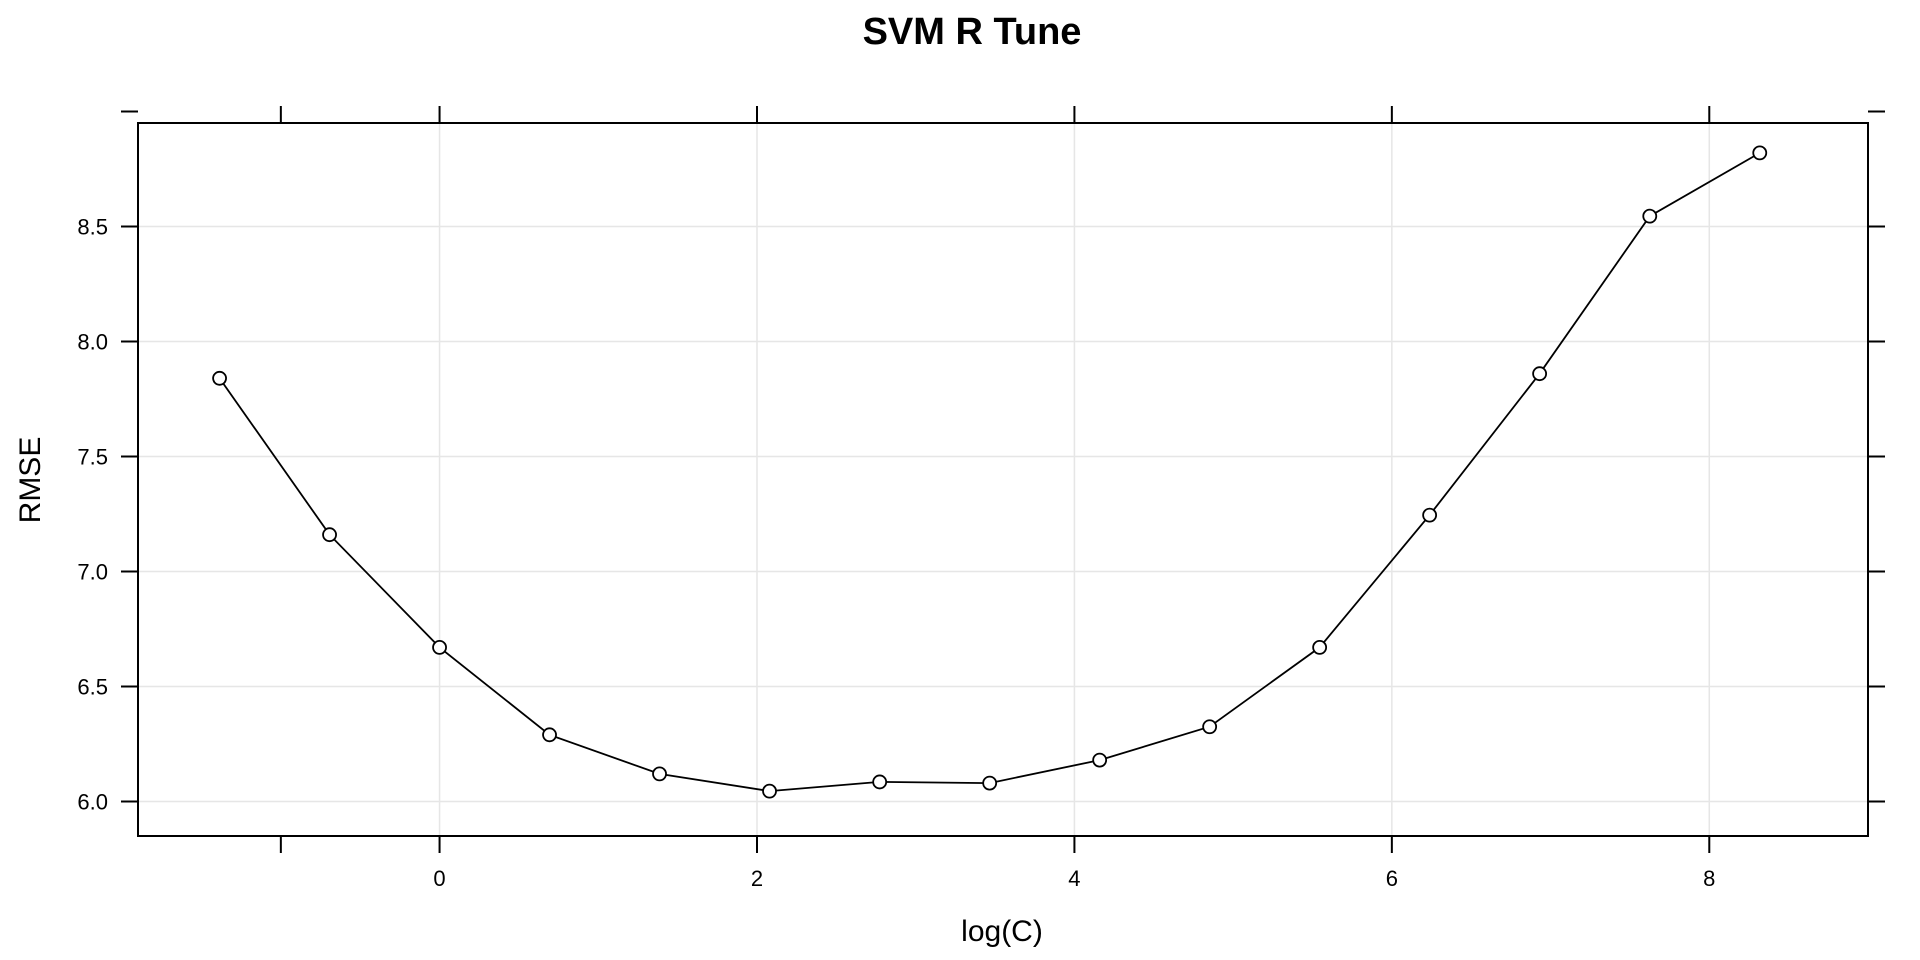  What do you see at coordinates (1392, 878) in the screenshot?
I see `x-tick-label: 6` at bounding box center [1392, 878].